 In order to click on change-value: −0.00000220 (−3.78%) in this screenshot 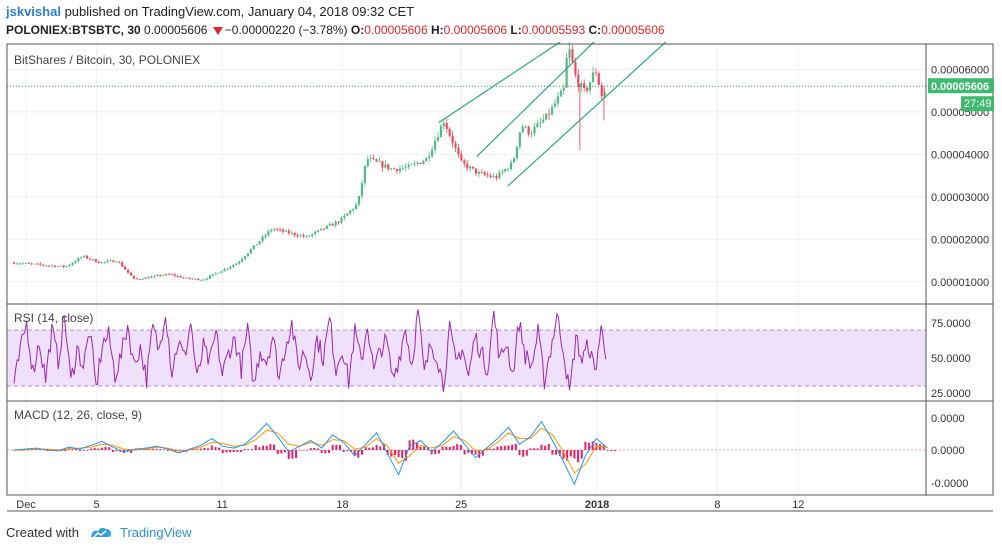, I will do `click(286, 30)`.